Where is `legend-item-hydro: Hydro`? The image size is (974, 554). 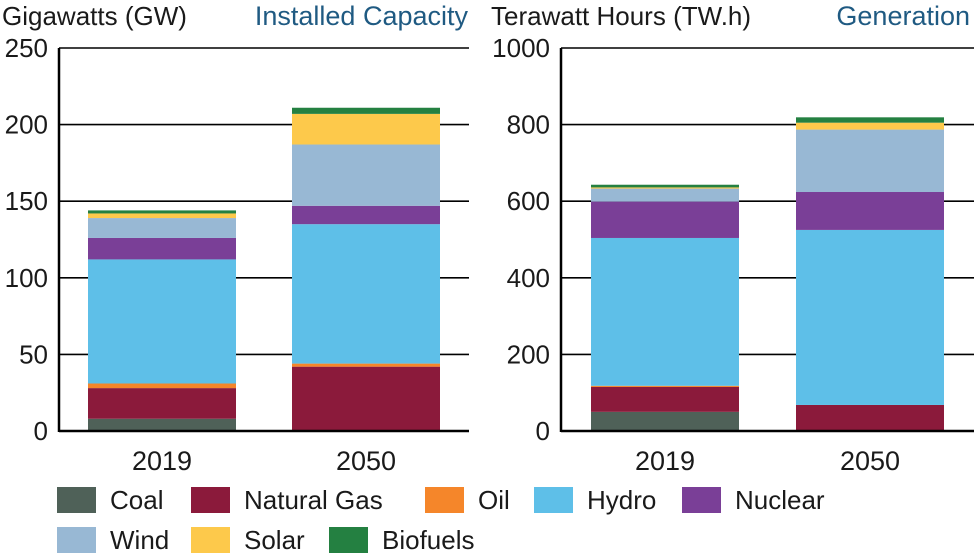
legend-item-hydro: Hydro is located at coordinates (595, 500).